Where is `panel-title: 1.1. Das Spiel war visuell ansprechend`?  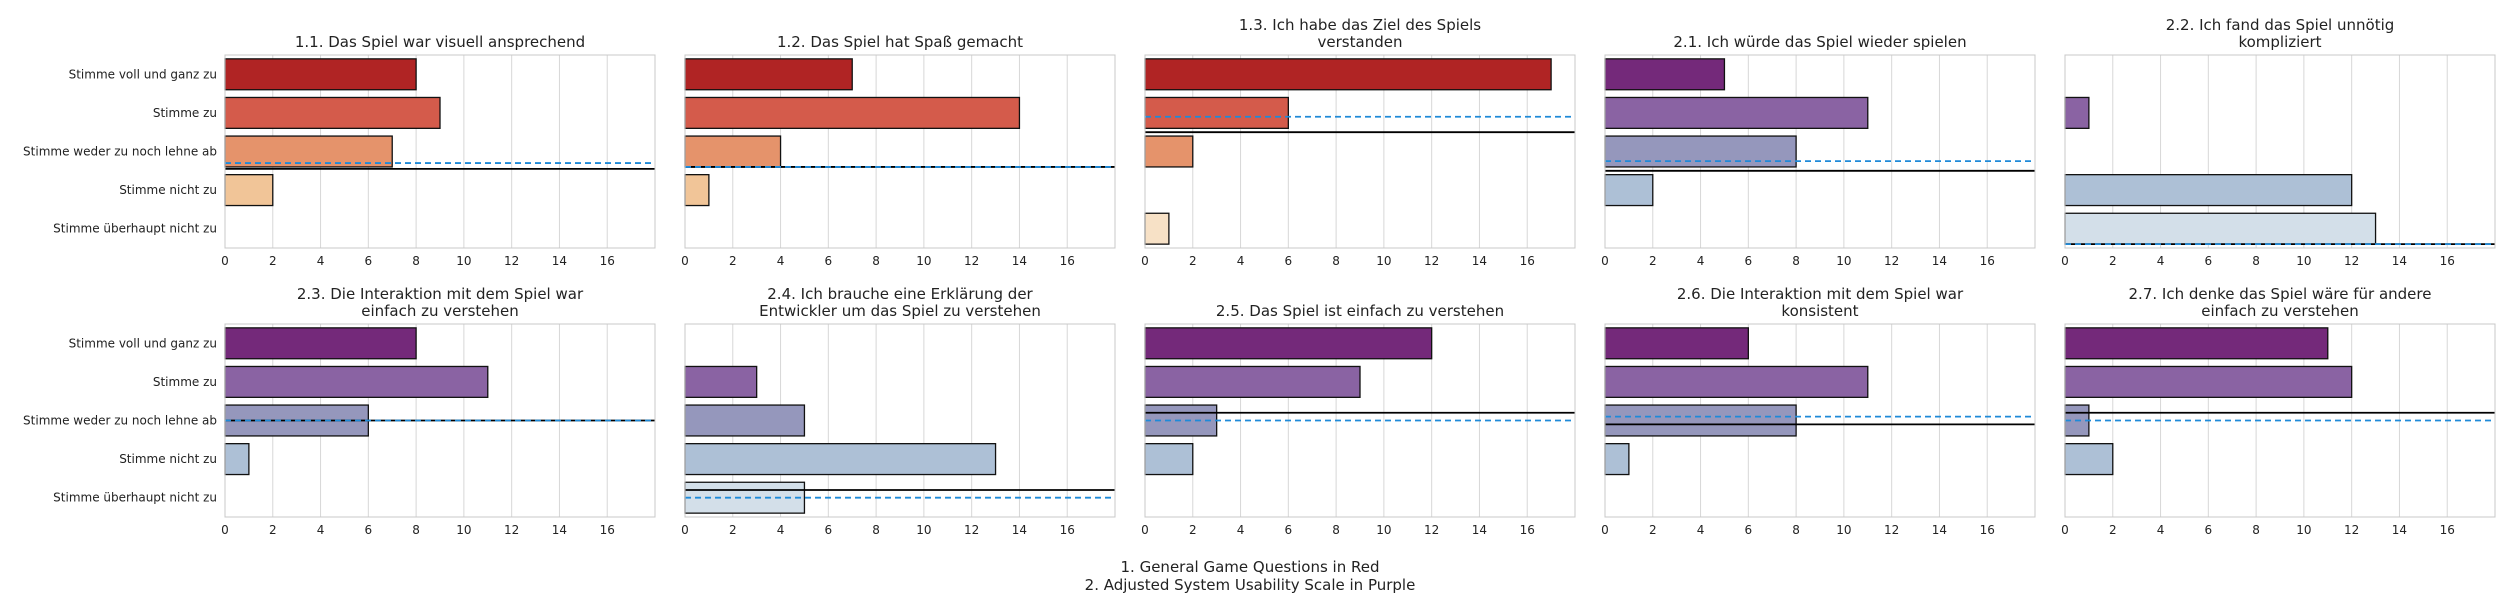 panel-title: 1.1. Das Spiel war visuell ansprechend is located at coordinates (440, 42).